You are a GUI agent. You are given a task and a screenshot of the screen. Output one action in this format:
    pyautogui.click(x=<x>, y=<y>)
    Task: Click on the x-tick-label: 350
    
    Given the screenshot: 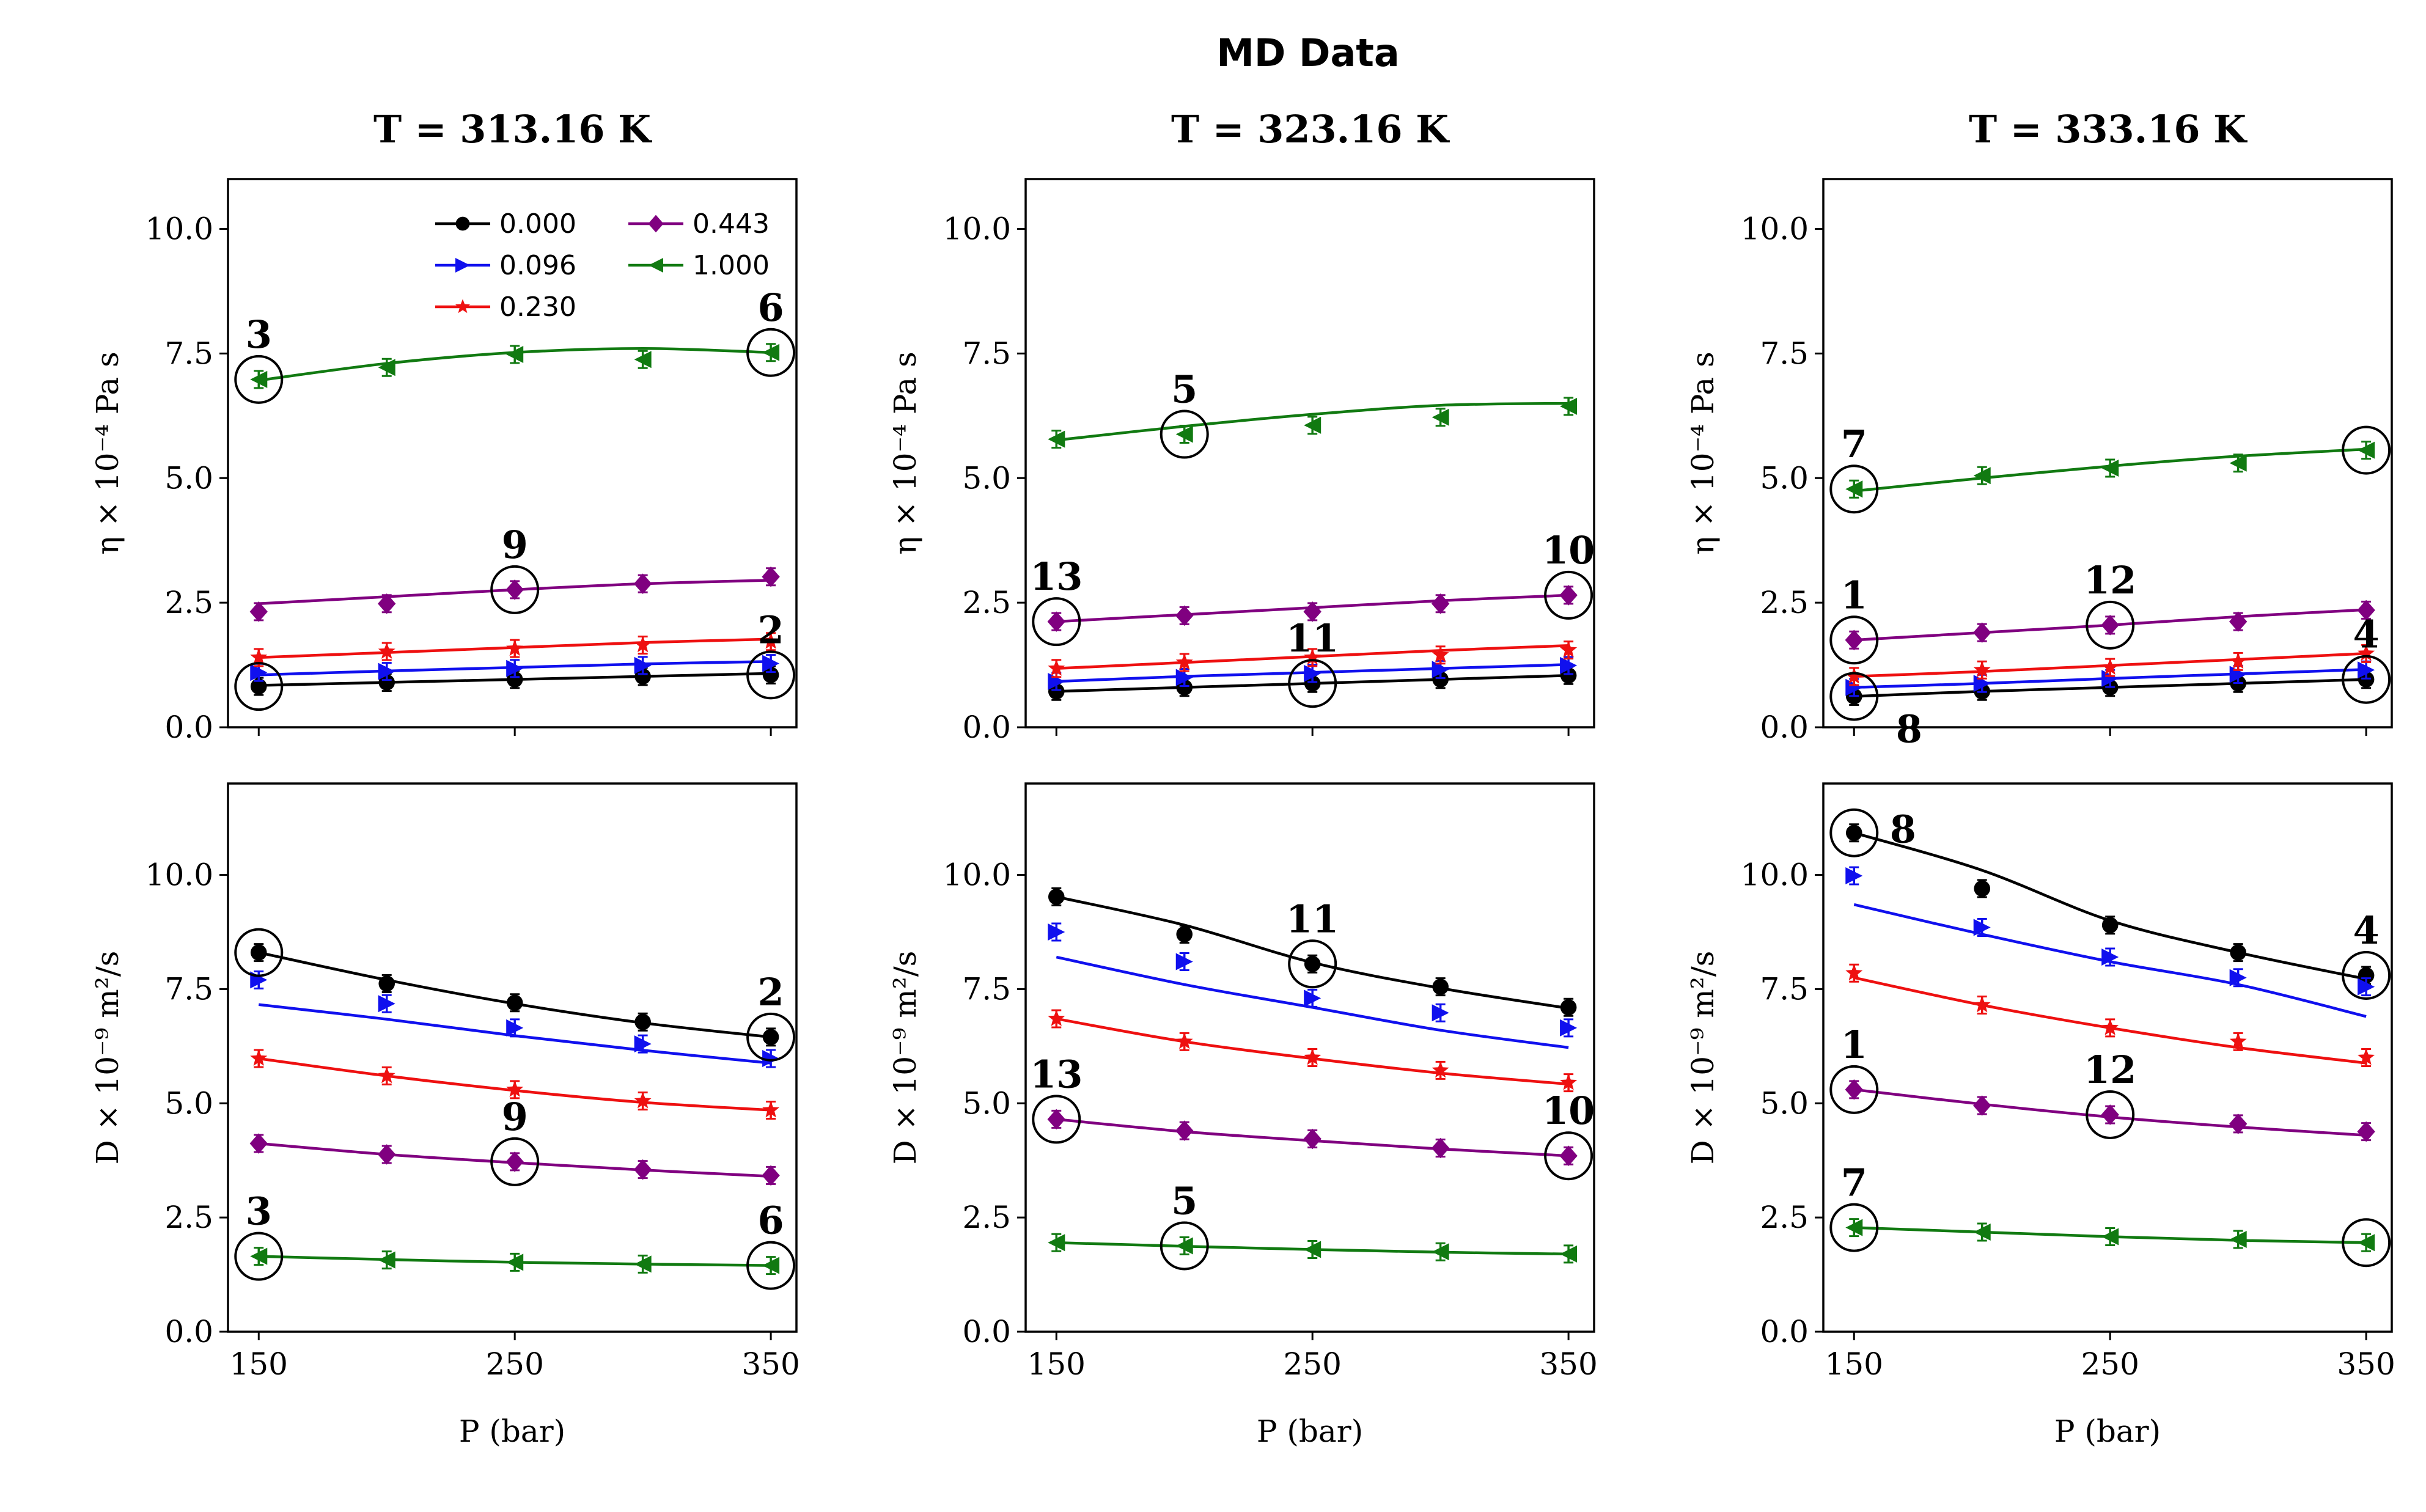 What is the action you would take?
    pyautogui.click(x=2366, y=1364)
    